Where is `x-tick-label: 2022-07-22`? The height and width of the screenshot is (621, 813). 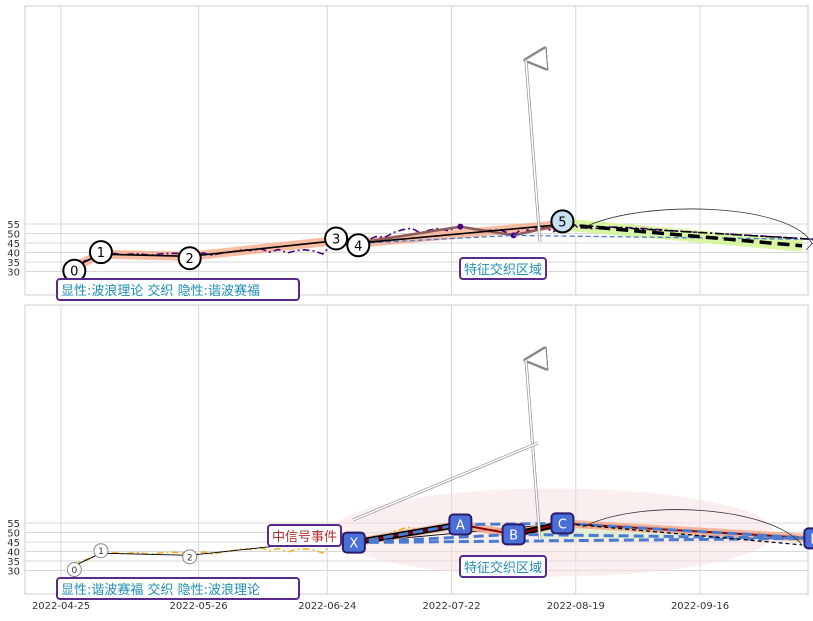
x-tick-label: 2022-07-22 is located at coordinates (451, 606).